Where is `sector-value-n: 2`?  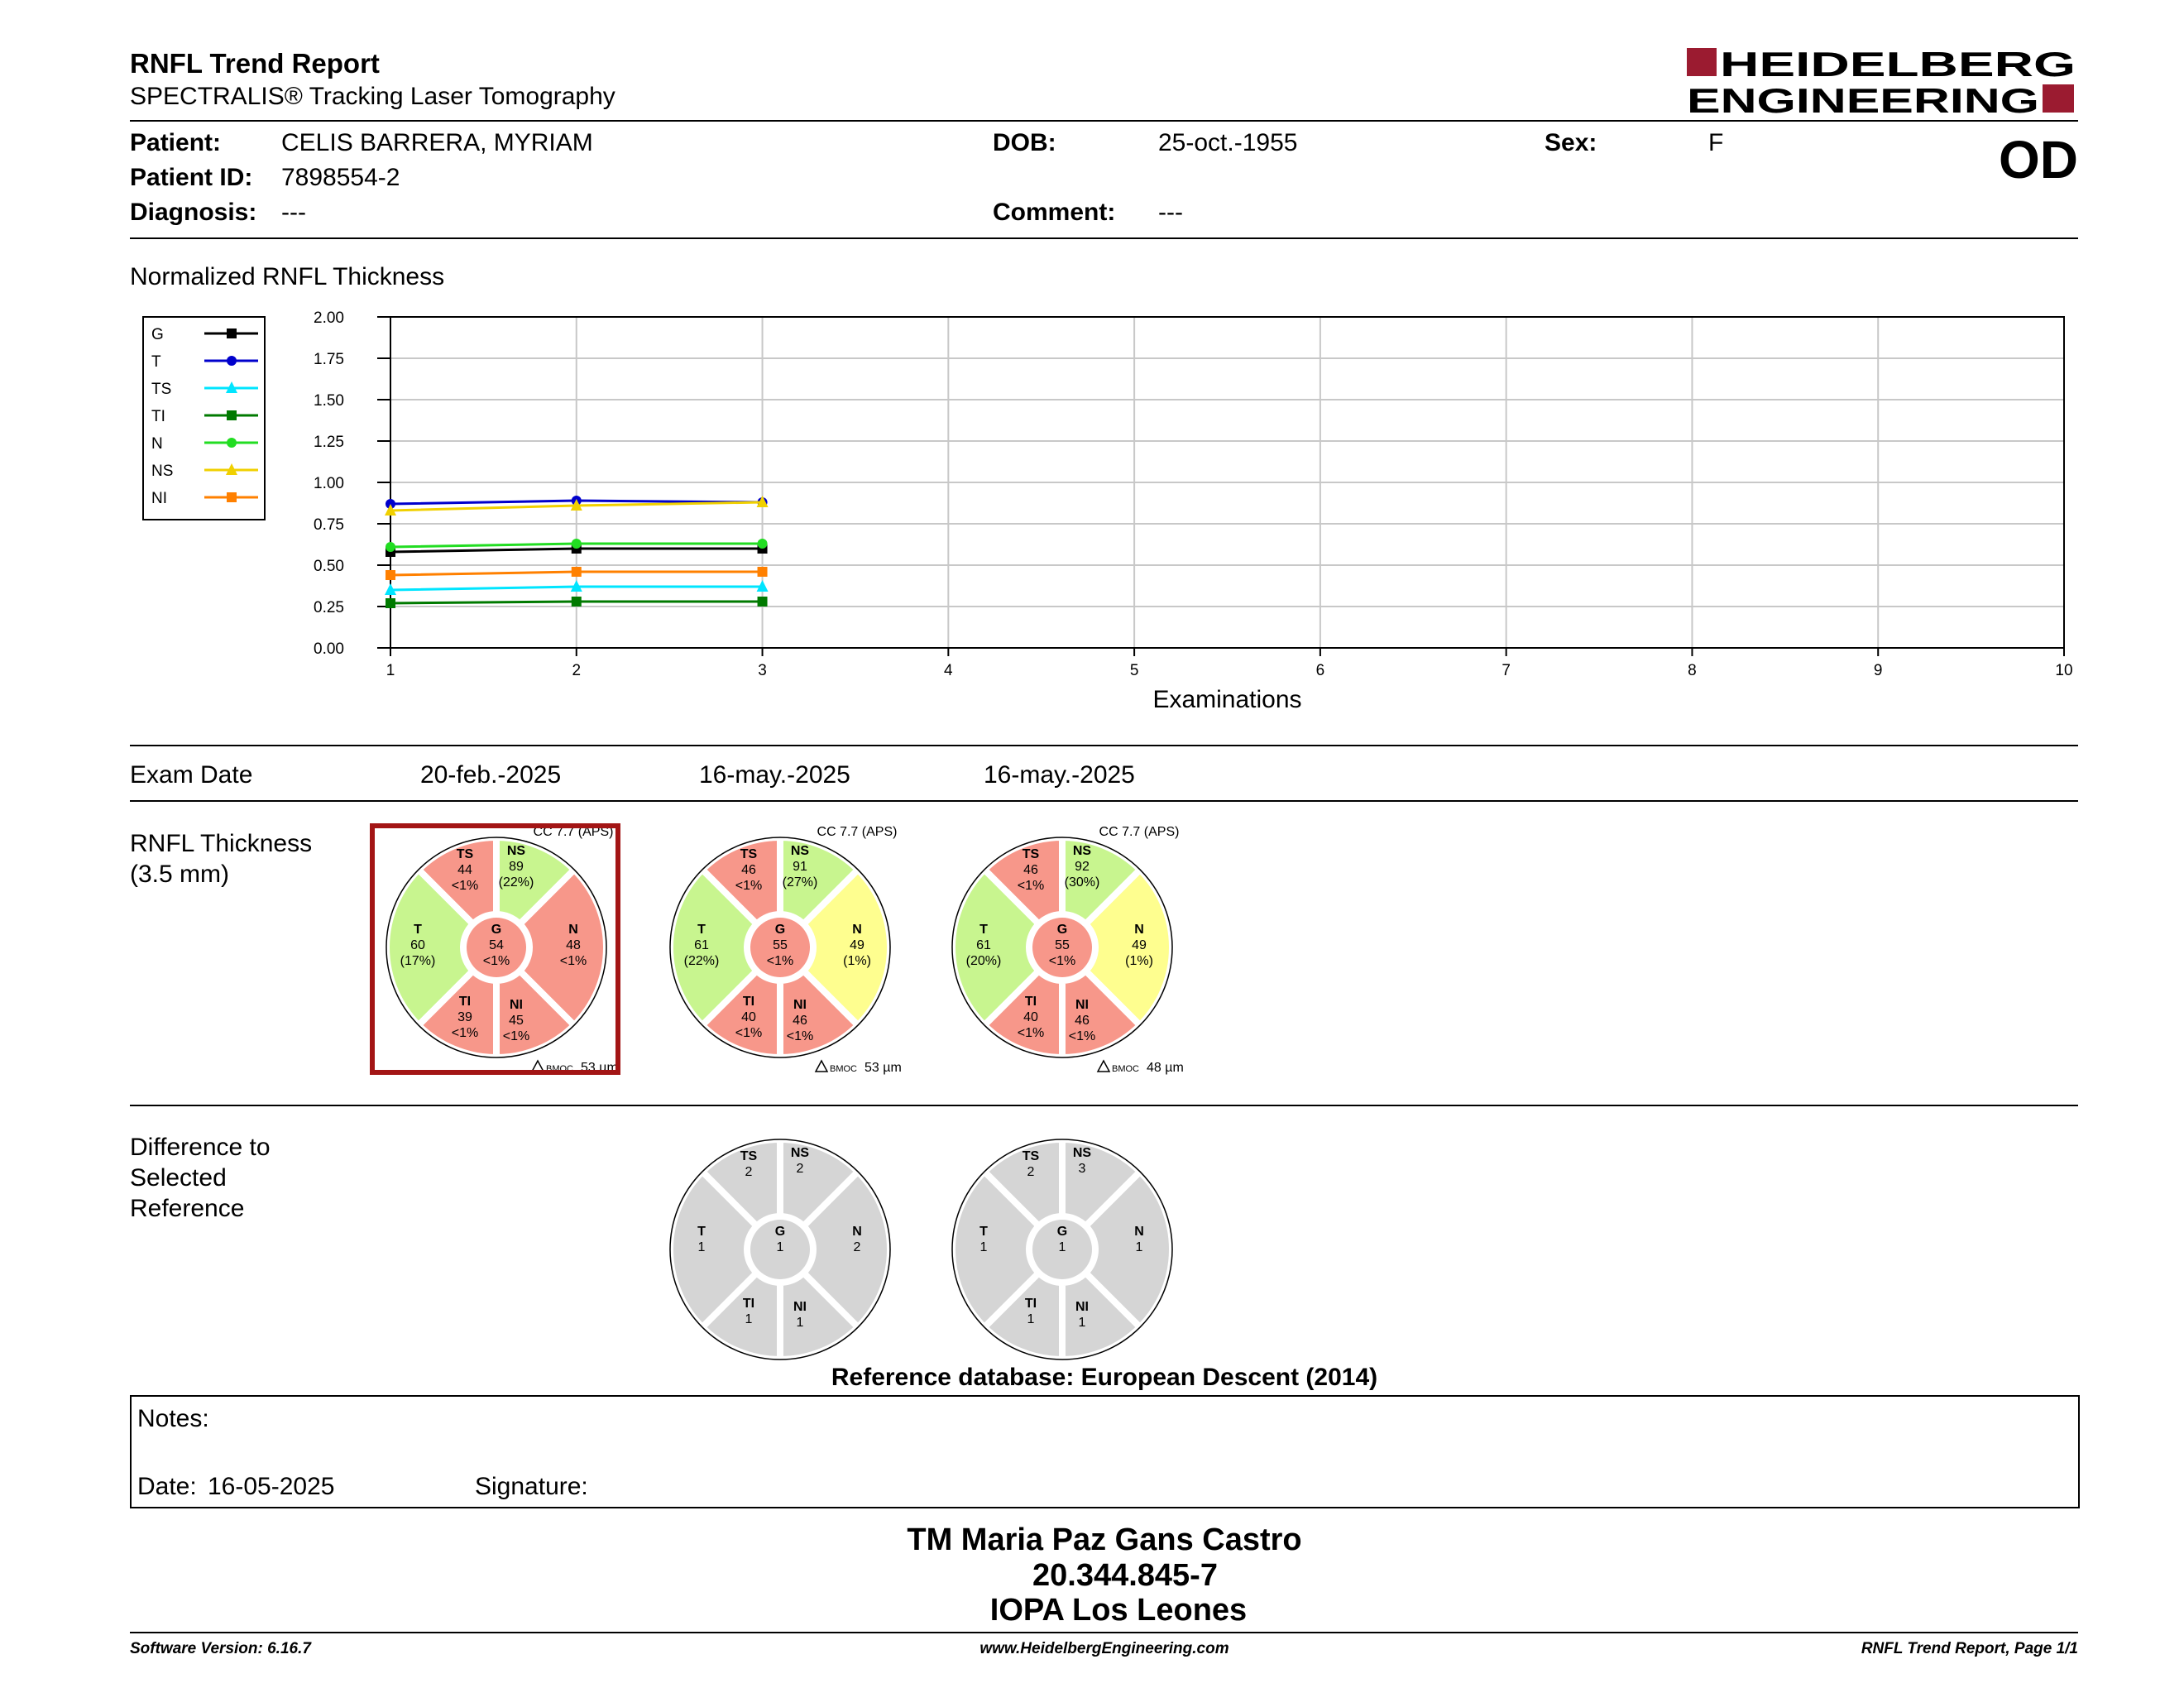
sector-value-n: 2 is located at coordinates (857, 1247).